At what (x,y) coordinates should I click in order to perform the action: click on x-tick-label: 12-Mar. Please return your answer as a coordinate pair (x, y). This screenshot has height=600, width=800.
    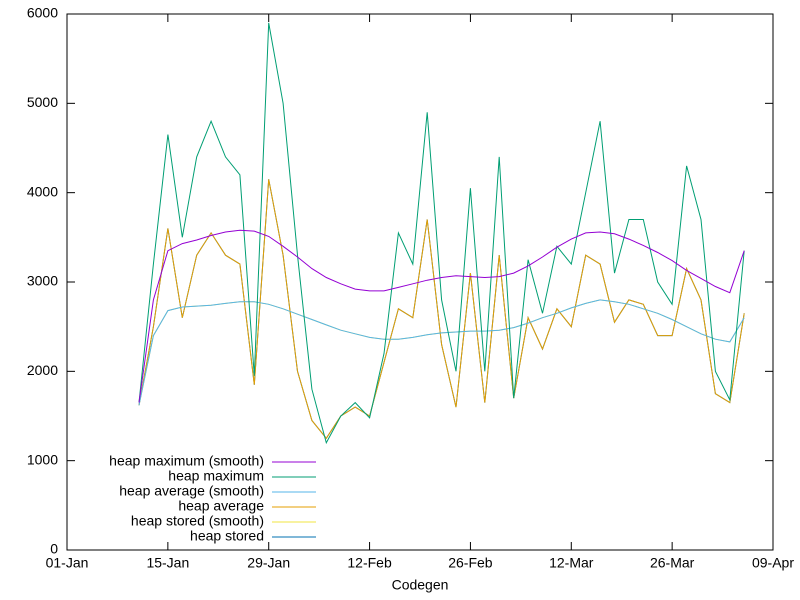
    Looking at the image, I should click on (571, 563).